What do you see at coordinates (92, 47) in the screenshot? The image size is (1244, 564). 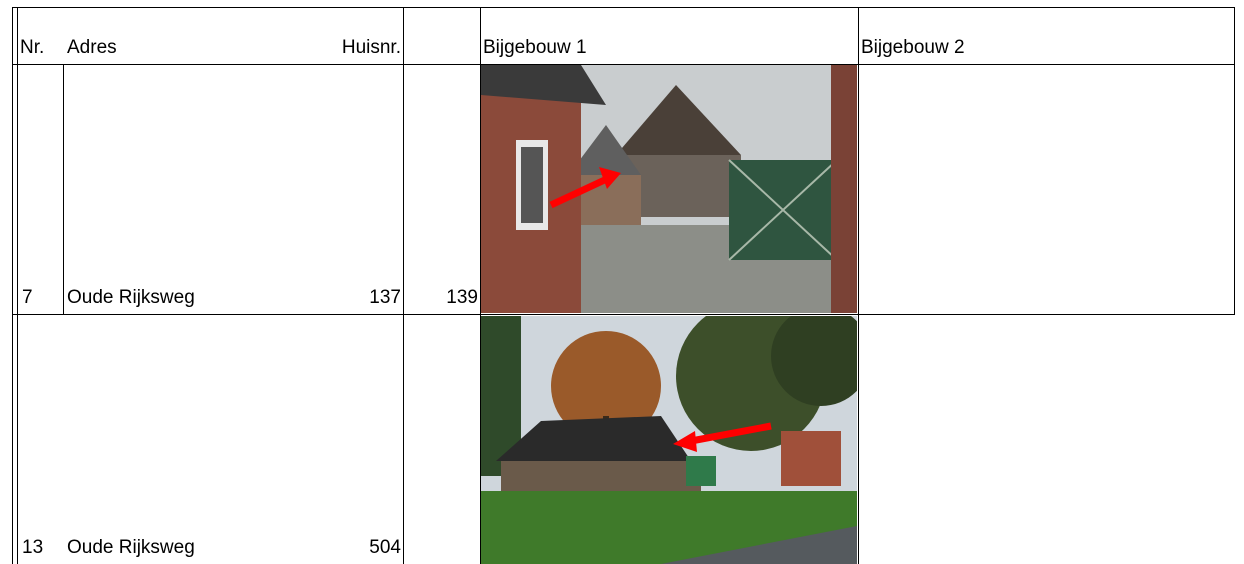 I see `header-cell: Adres` at bounding box center [92, 47].